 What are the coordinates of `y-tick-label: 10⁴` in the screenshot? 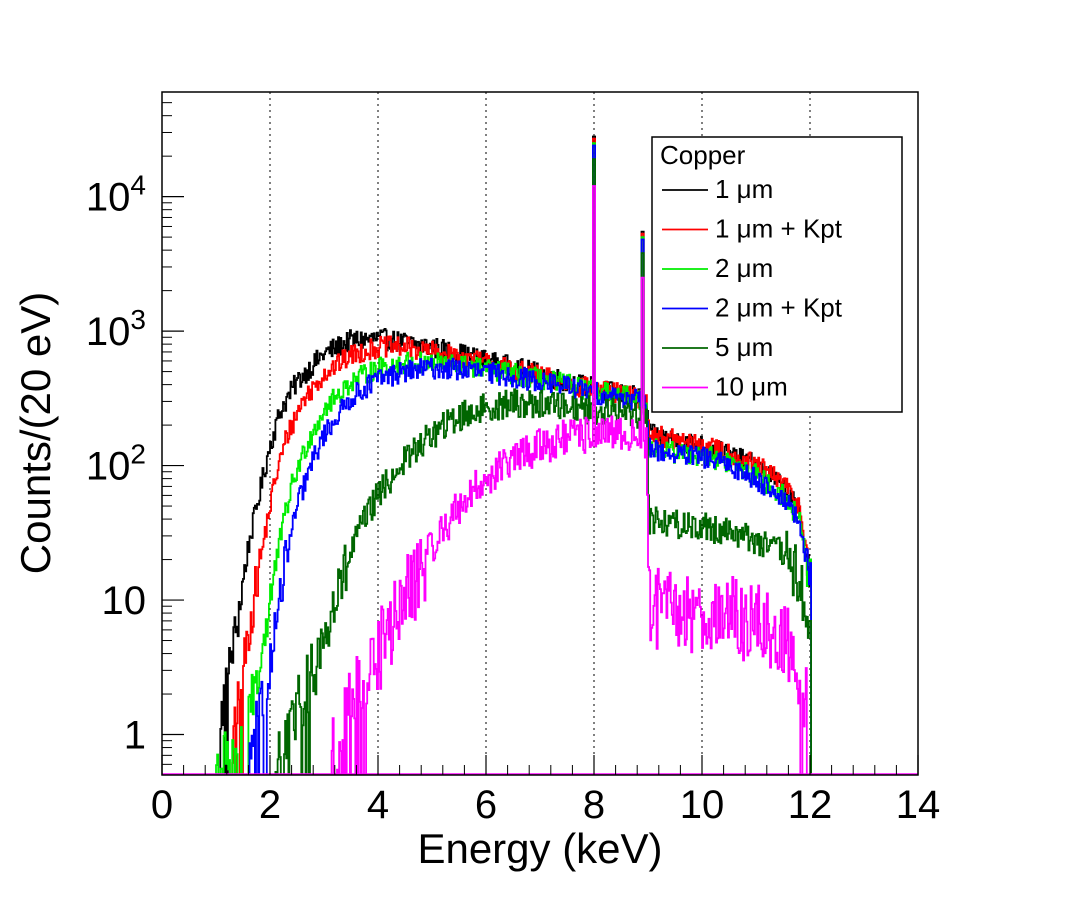 It's located at (116, 195).